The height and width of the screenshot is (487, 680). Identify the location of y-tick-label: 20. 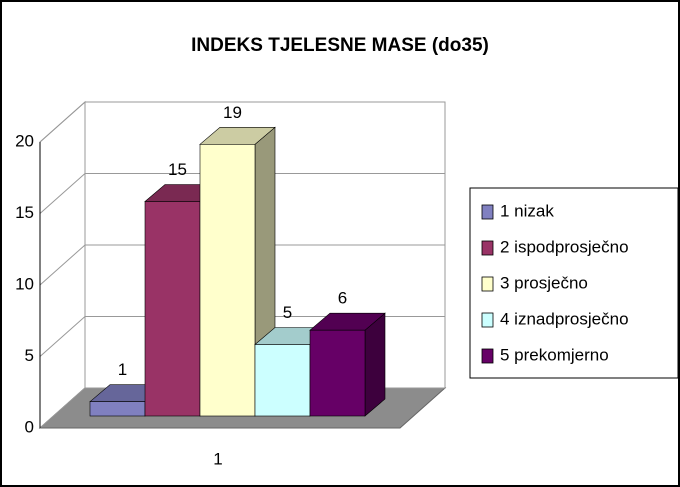
(24, 140).